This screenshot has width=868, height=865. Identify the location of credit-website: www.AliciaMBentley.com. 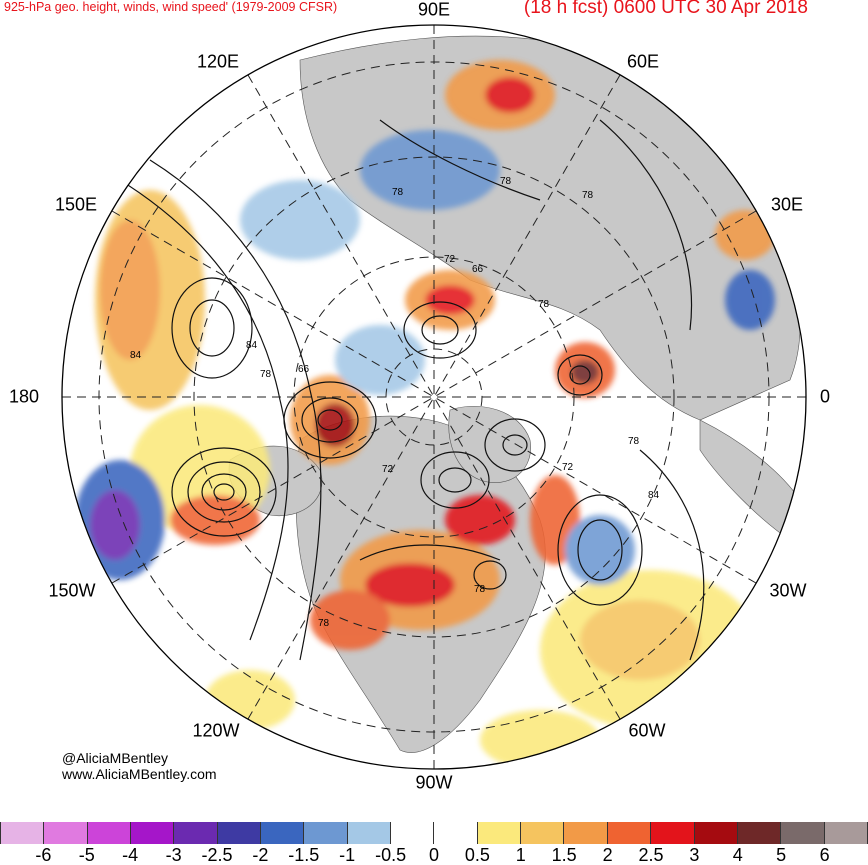
(139, 774).